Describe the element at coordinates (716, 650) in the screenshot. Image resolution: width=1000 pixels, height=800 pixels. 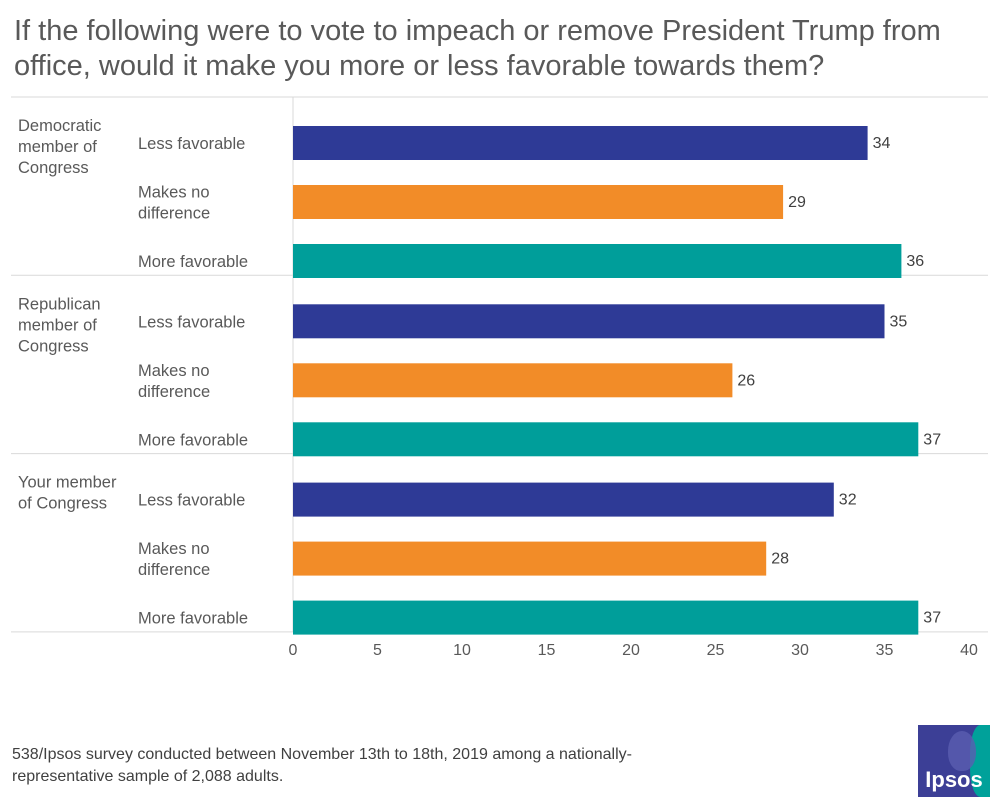
I see `x-tick-label: 25` at that location.